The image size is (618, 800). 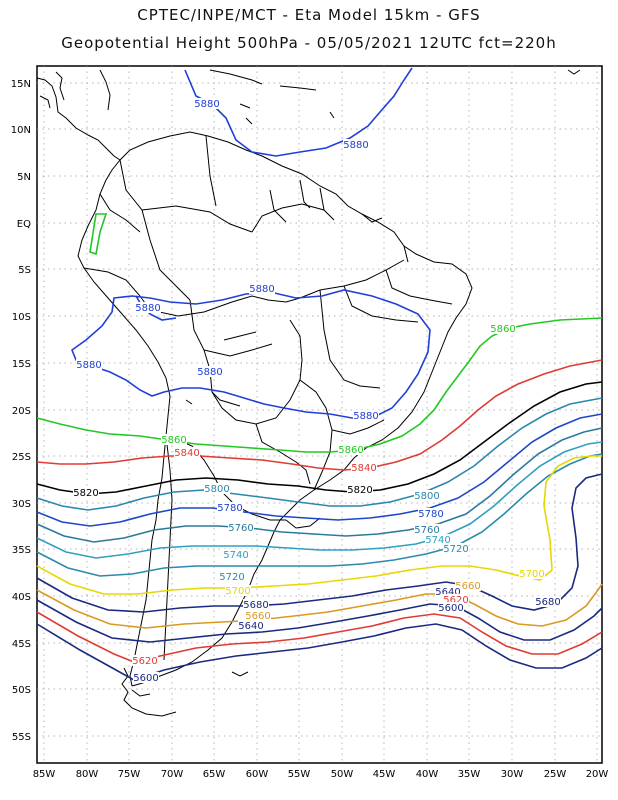 What do you see at coordinates (129, 774) in the screenshot?
I see `lon-tick-label: 75W` at bounding box center [129, 774].